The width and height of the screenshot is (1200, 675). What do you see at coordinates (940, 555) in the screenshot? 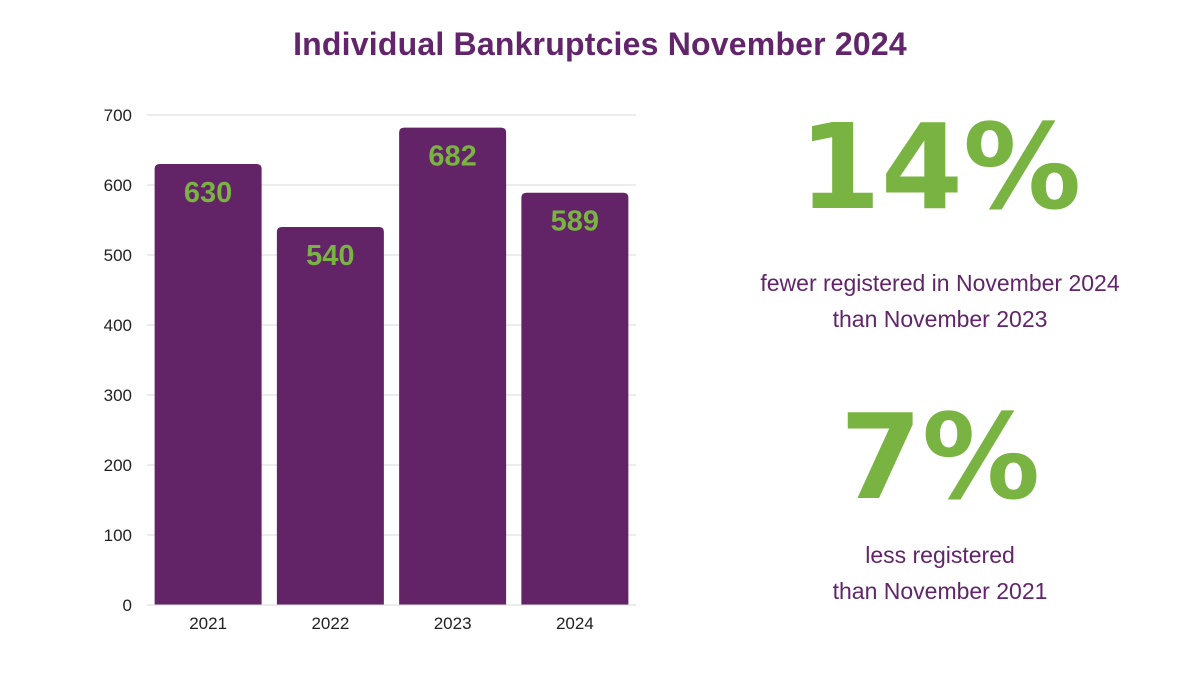
I see `stat-line: less registered` at bounding box center [940, 555].